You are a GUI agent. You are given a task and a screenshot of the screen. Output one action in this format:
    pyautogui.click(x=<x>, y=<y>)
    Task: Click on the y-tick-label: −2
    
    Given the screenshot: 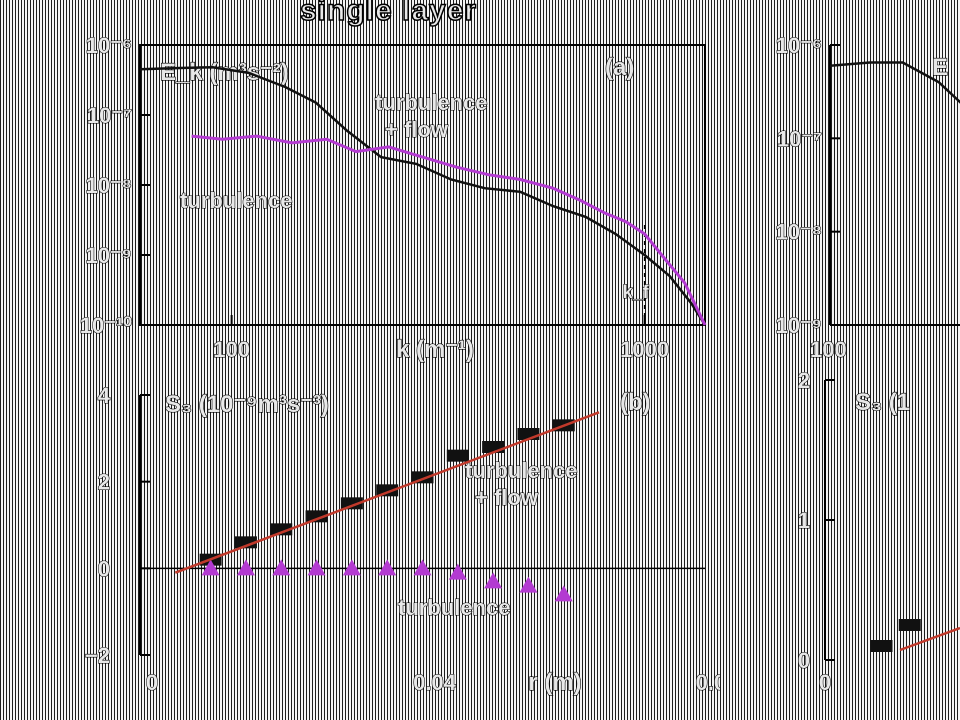 What is the action you would take?
    pyautogui.click(x=97, y=655)
    